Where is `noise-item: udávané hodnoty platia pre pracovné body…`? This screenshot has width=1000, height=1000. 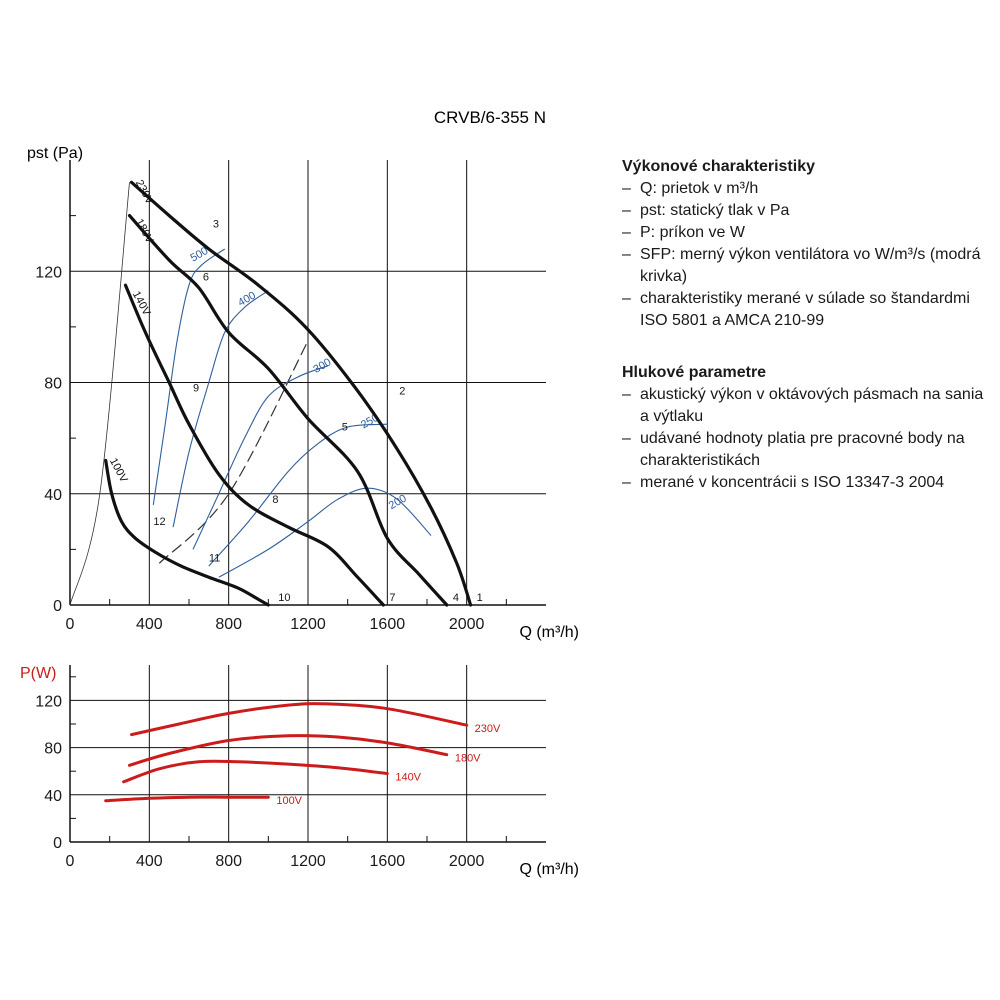
noise-item: udávané hodnoty platia pre pracovné body… is located at coordinates (807, 450).